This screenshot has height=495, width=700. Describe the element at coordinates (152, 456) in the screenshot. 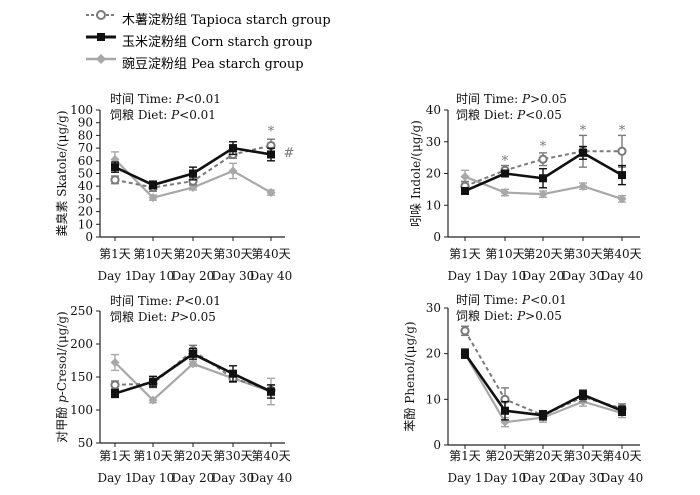

I see `x-tick-label-cn: 第10天` at that location.